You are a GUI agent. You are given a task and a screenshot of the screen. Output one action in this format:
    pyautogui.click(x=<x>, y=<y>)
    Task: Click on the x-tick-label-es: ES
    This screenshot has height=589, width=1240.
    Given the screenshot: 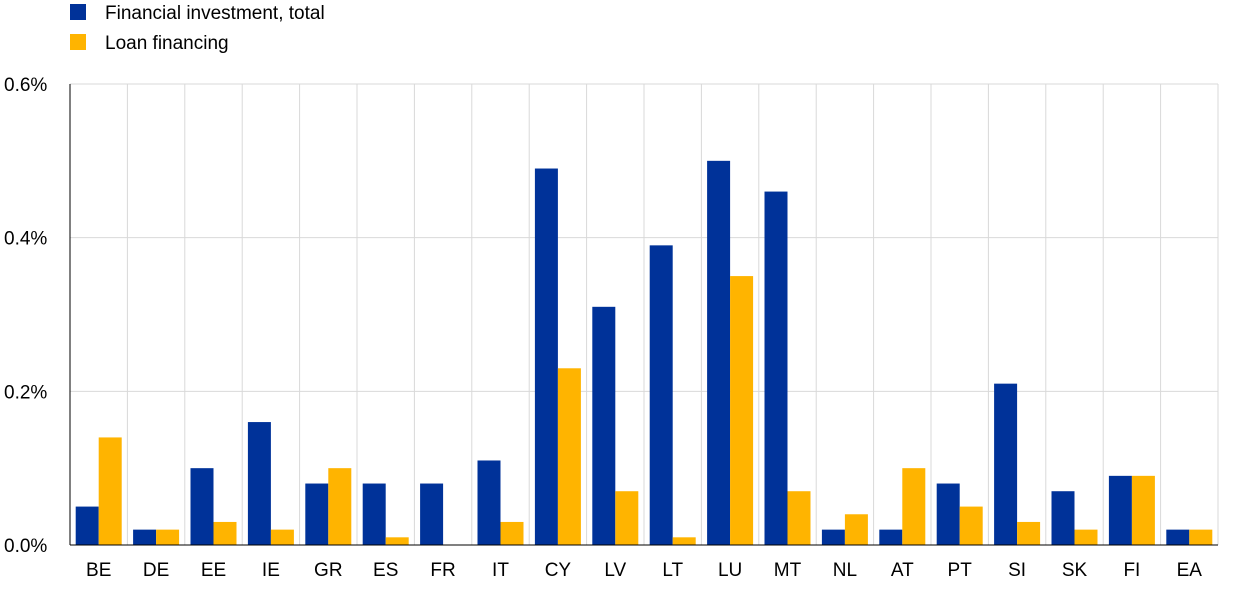 What is the action you would take?
    pyautogui.click(x=385, y=570)
    